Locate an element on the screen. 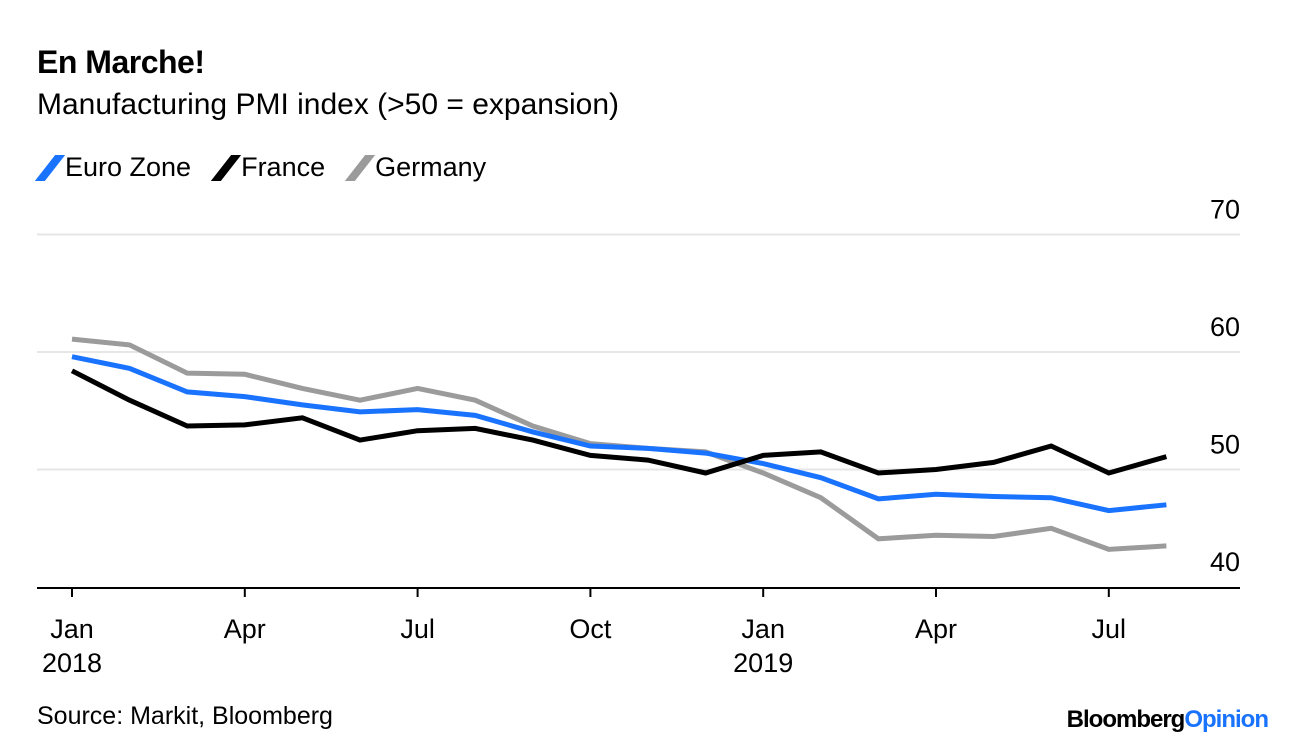  logo-bloomberg: Bloomberg is located at coordinates (1126, 719).